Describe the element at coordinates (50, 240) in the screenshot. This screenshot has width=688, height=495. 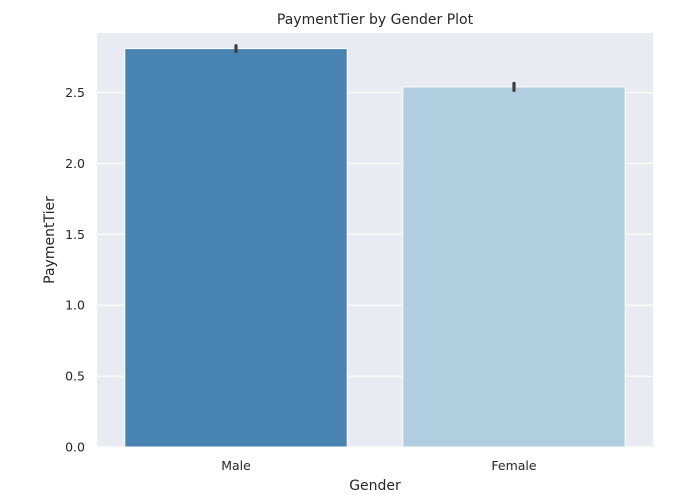
I see `y-axis-label: PaymentTier` at that location.